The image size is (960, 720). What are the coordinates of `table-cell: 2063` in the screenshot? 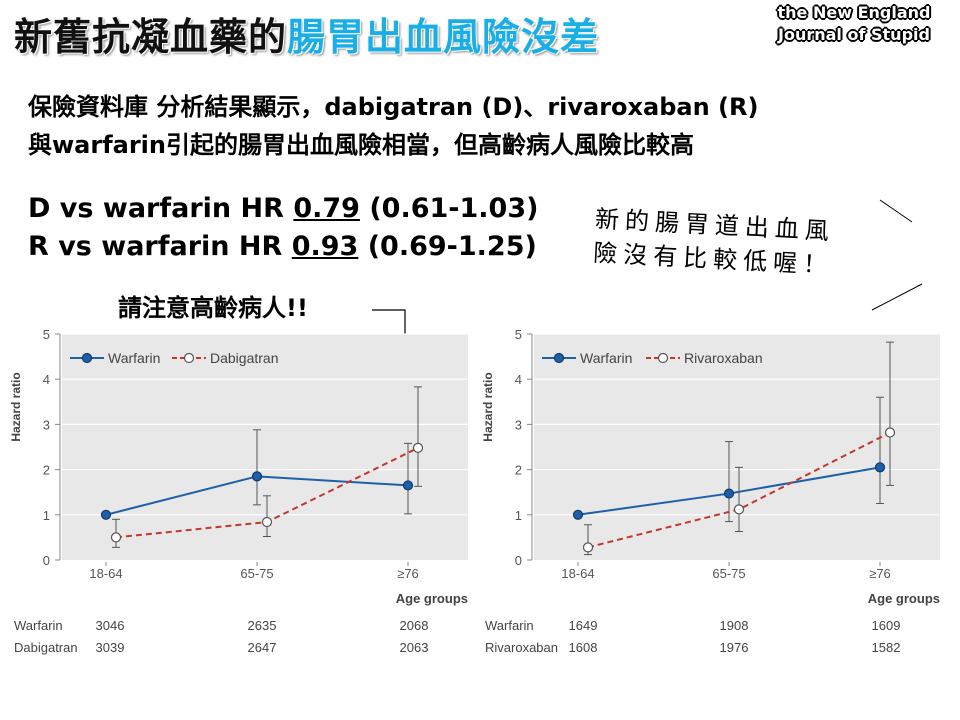 It's located at (414, 647).